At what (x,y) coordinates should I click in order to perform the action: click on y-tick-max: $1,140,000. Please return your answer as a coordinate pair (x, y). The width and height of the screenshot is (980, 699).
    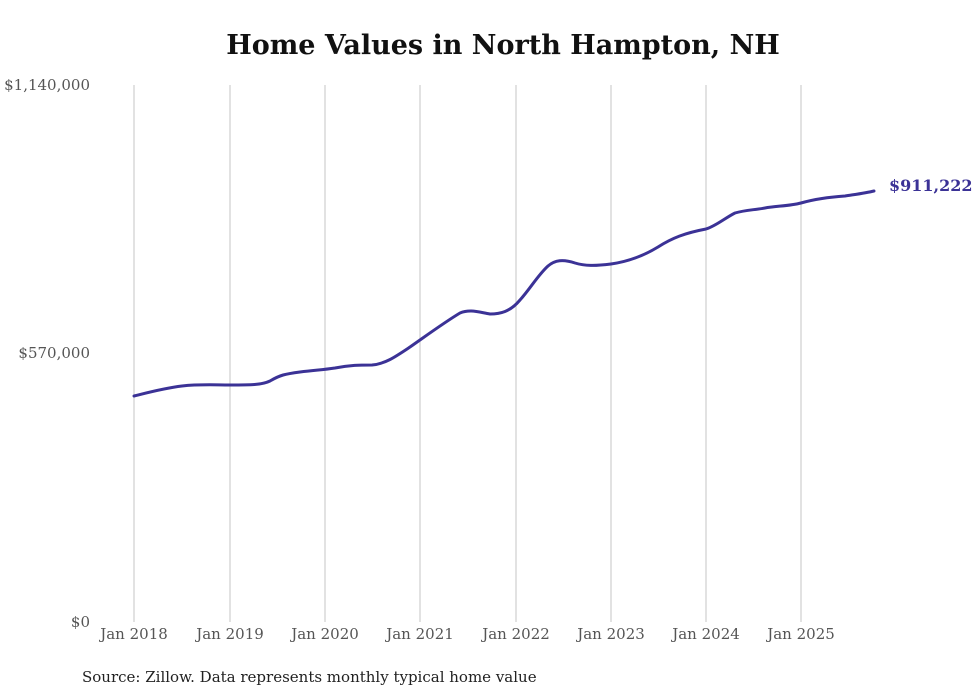
    Looking at the image, I should click on (47, 85).